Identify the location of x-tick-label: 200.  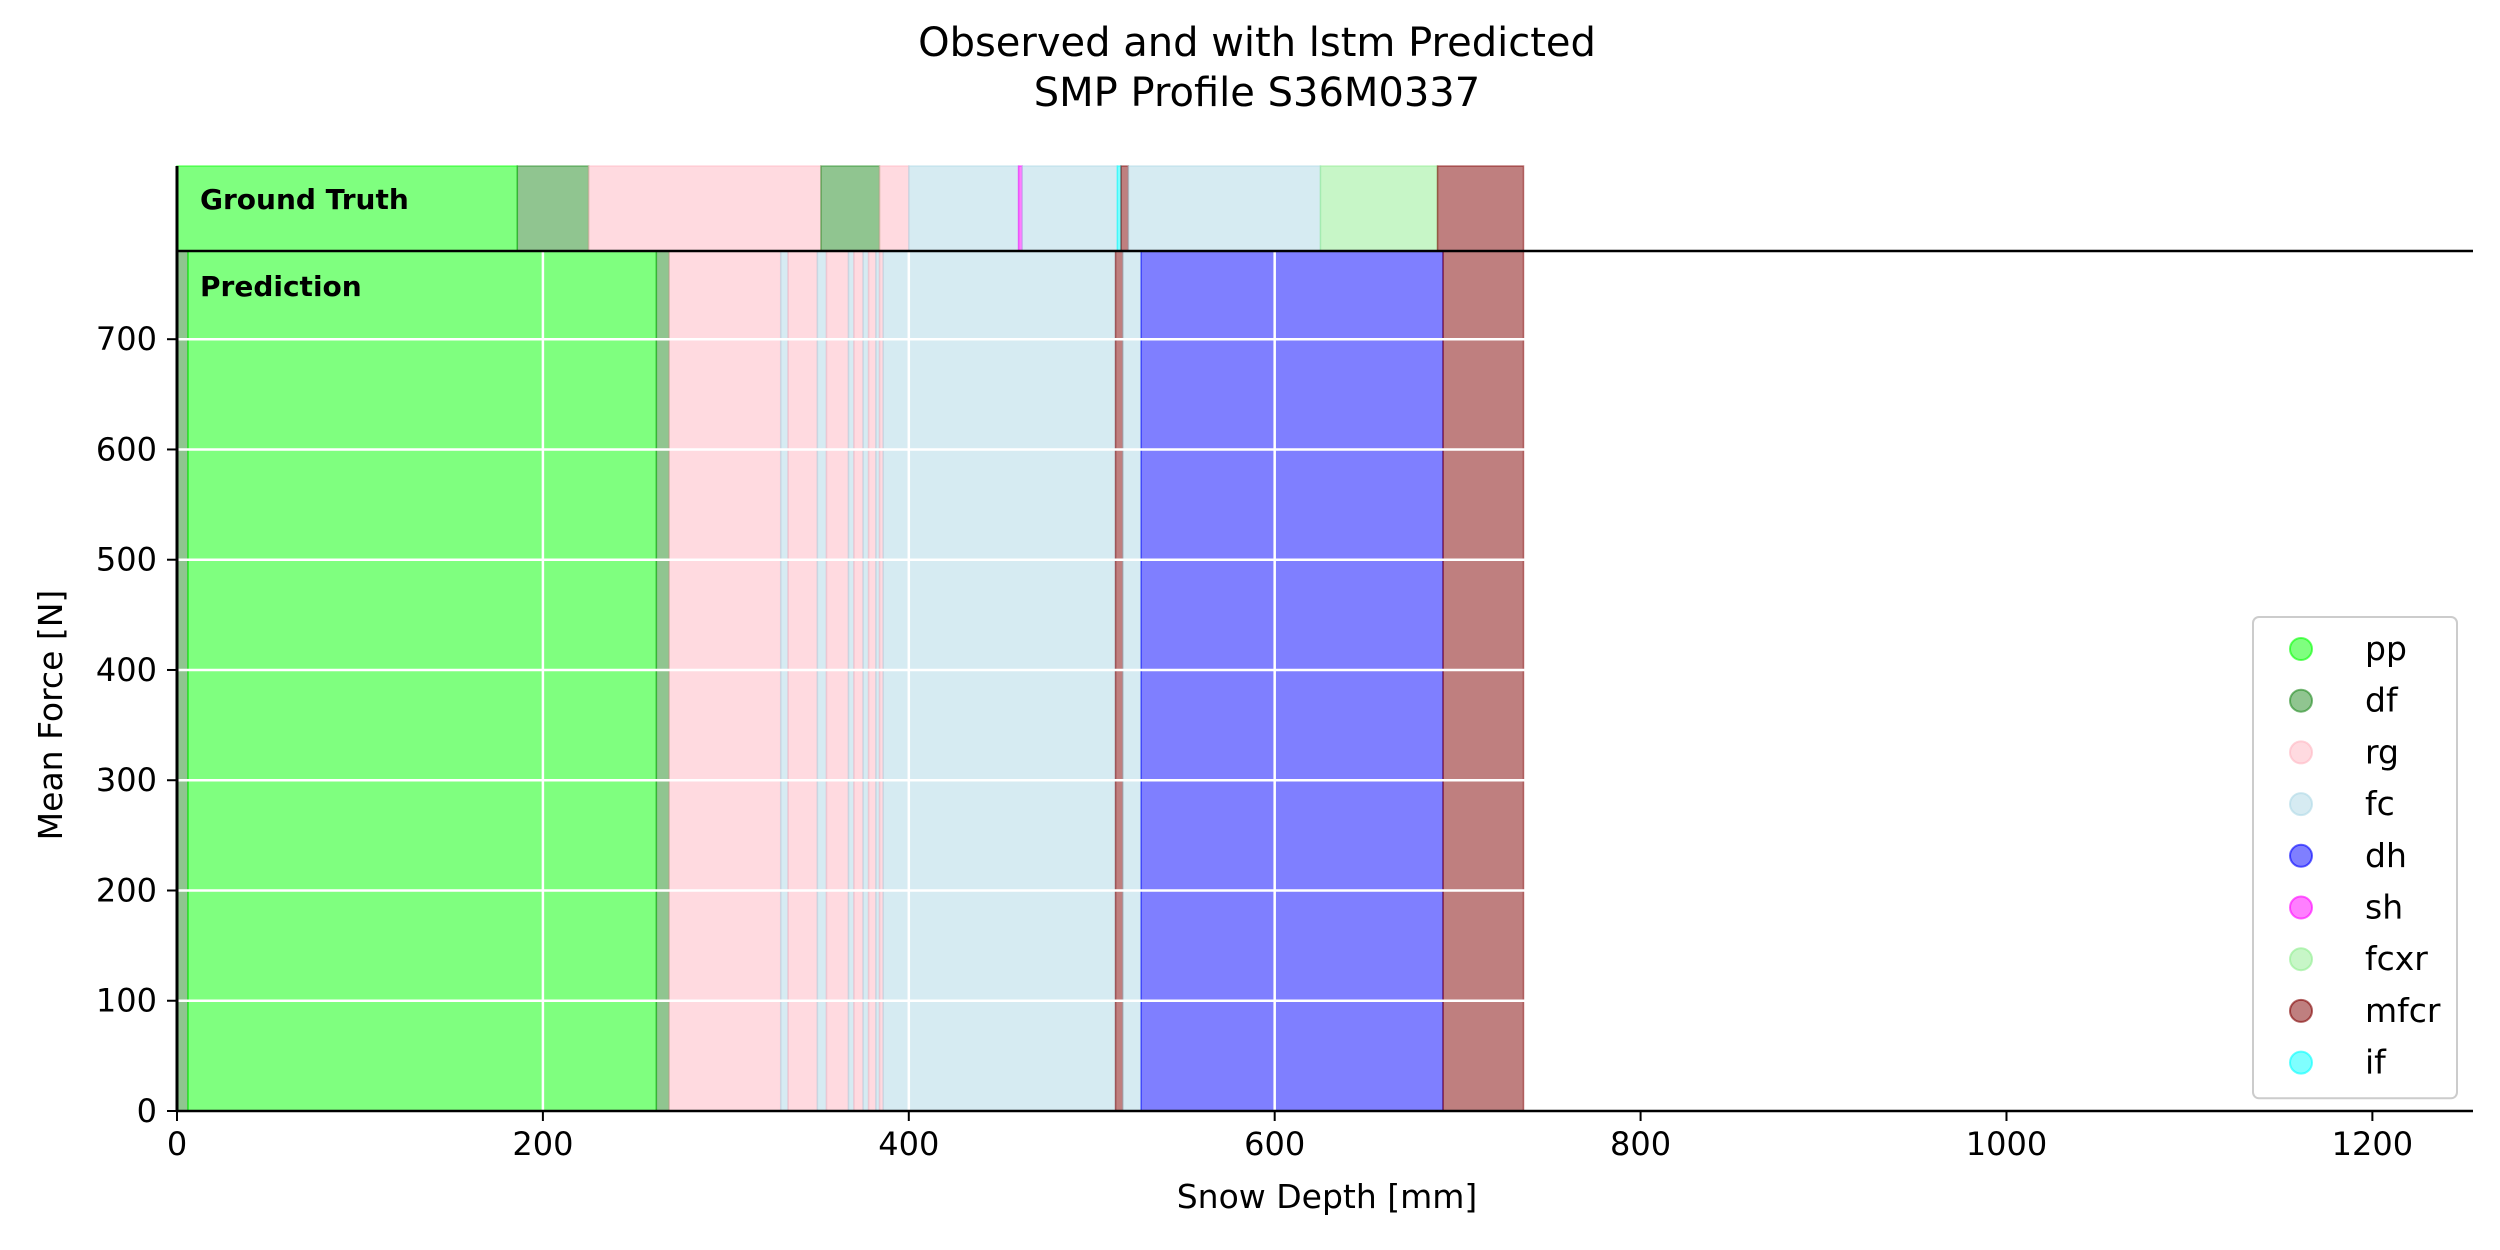
(542, 1144).